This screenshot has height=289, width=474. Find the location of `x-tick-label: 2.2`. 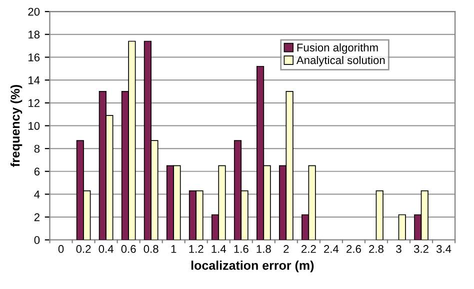

x-tick-label: 2.2 is located at coordinates (309, 249).